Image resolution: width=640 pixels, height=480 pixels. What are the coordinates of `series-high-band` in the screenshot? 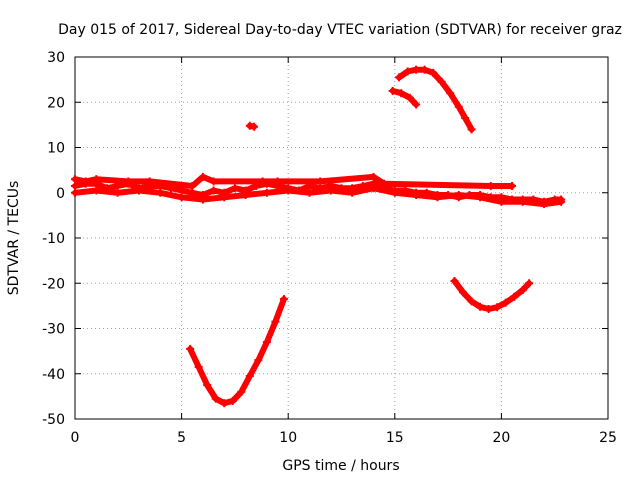 It's located at (294, 181).